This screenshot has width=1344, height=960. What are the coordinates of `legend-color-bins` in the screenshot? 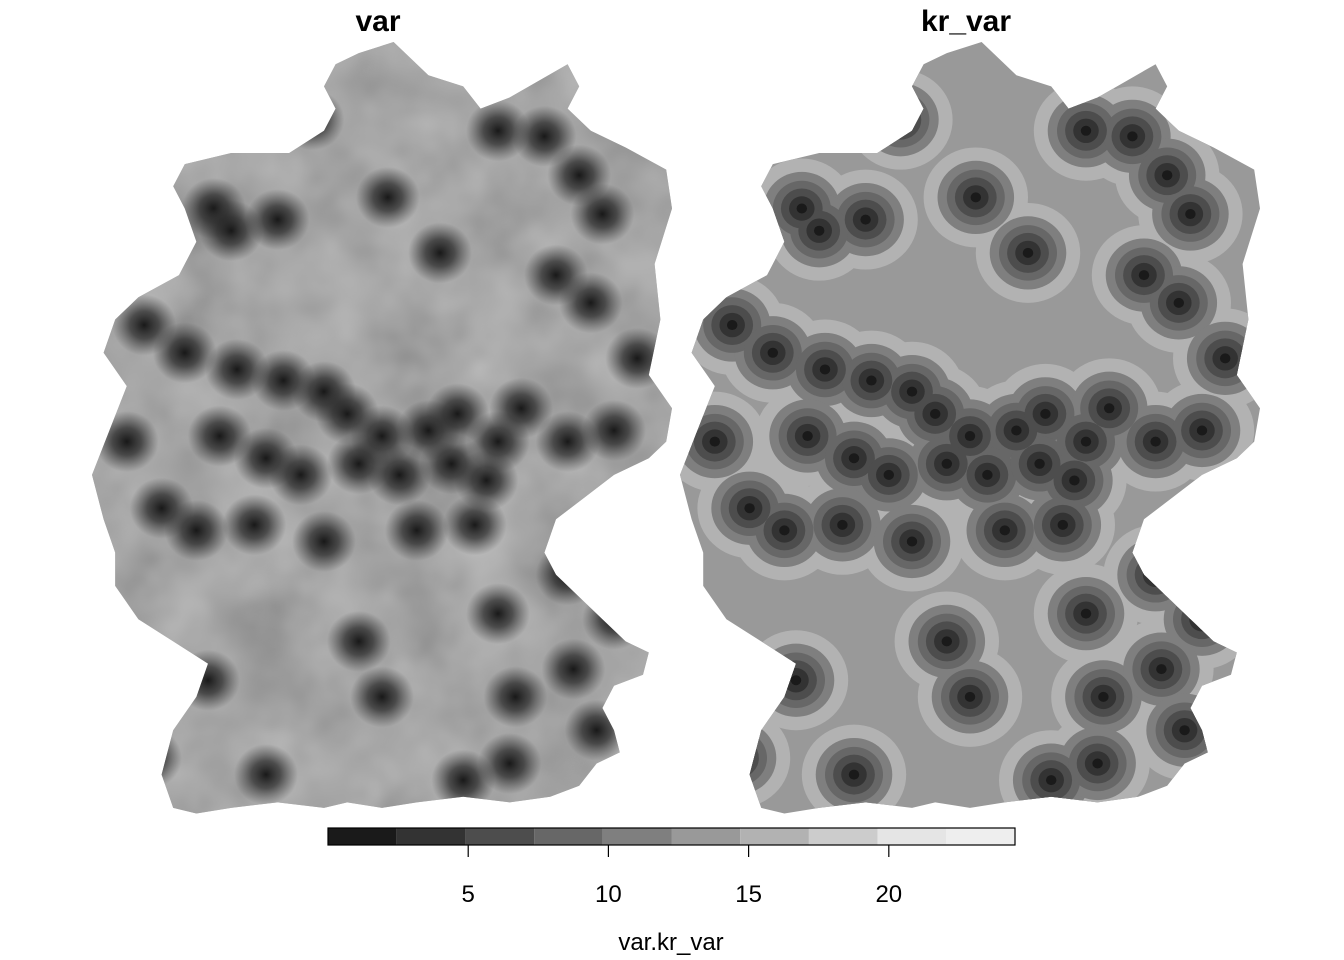 It's located at (671, 836).